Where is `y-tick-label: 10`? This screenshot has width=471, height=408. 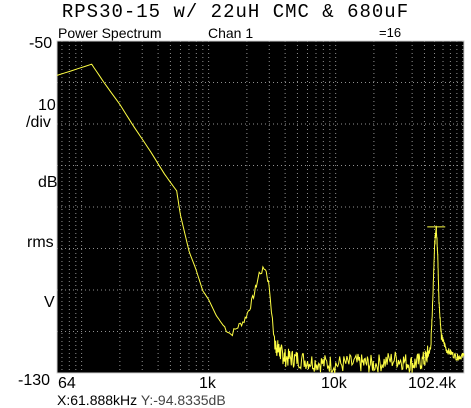
y-tick-label: 10 is located at coordinates (47, 105).